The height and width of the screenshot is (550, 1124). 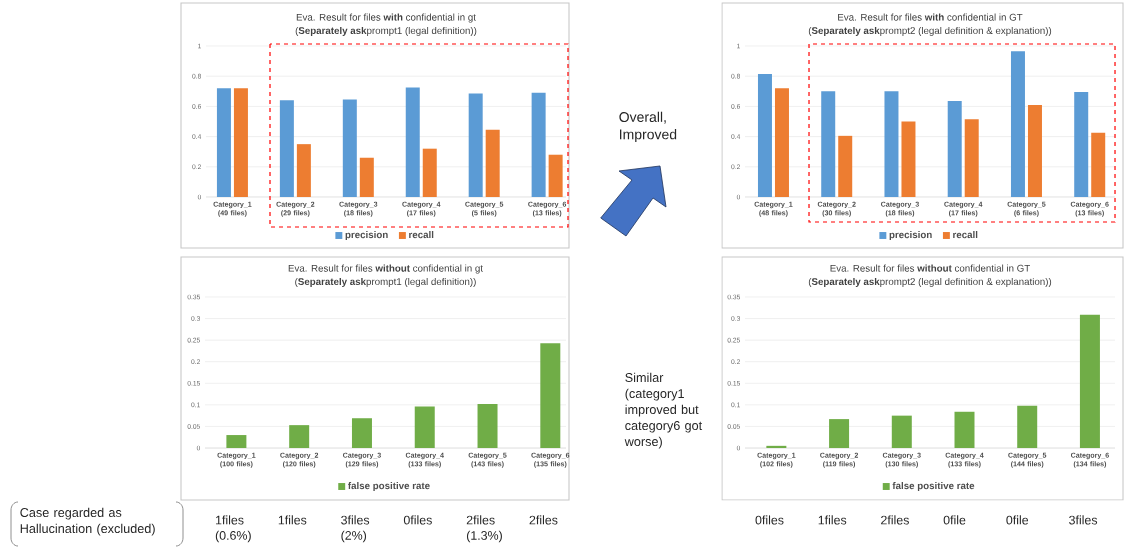 I want to click on text: 3files, so click(x=1083, y=520).